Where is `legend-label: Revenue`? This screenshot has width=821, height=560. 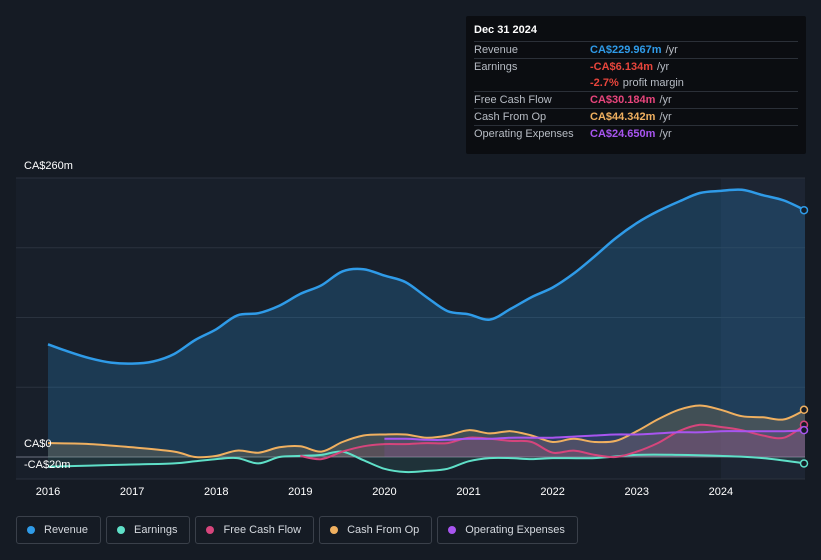 legend-label: Revenue is located at coordinates (66, 530).